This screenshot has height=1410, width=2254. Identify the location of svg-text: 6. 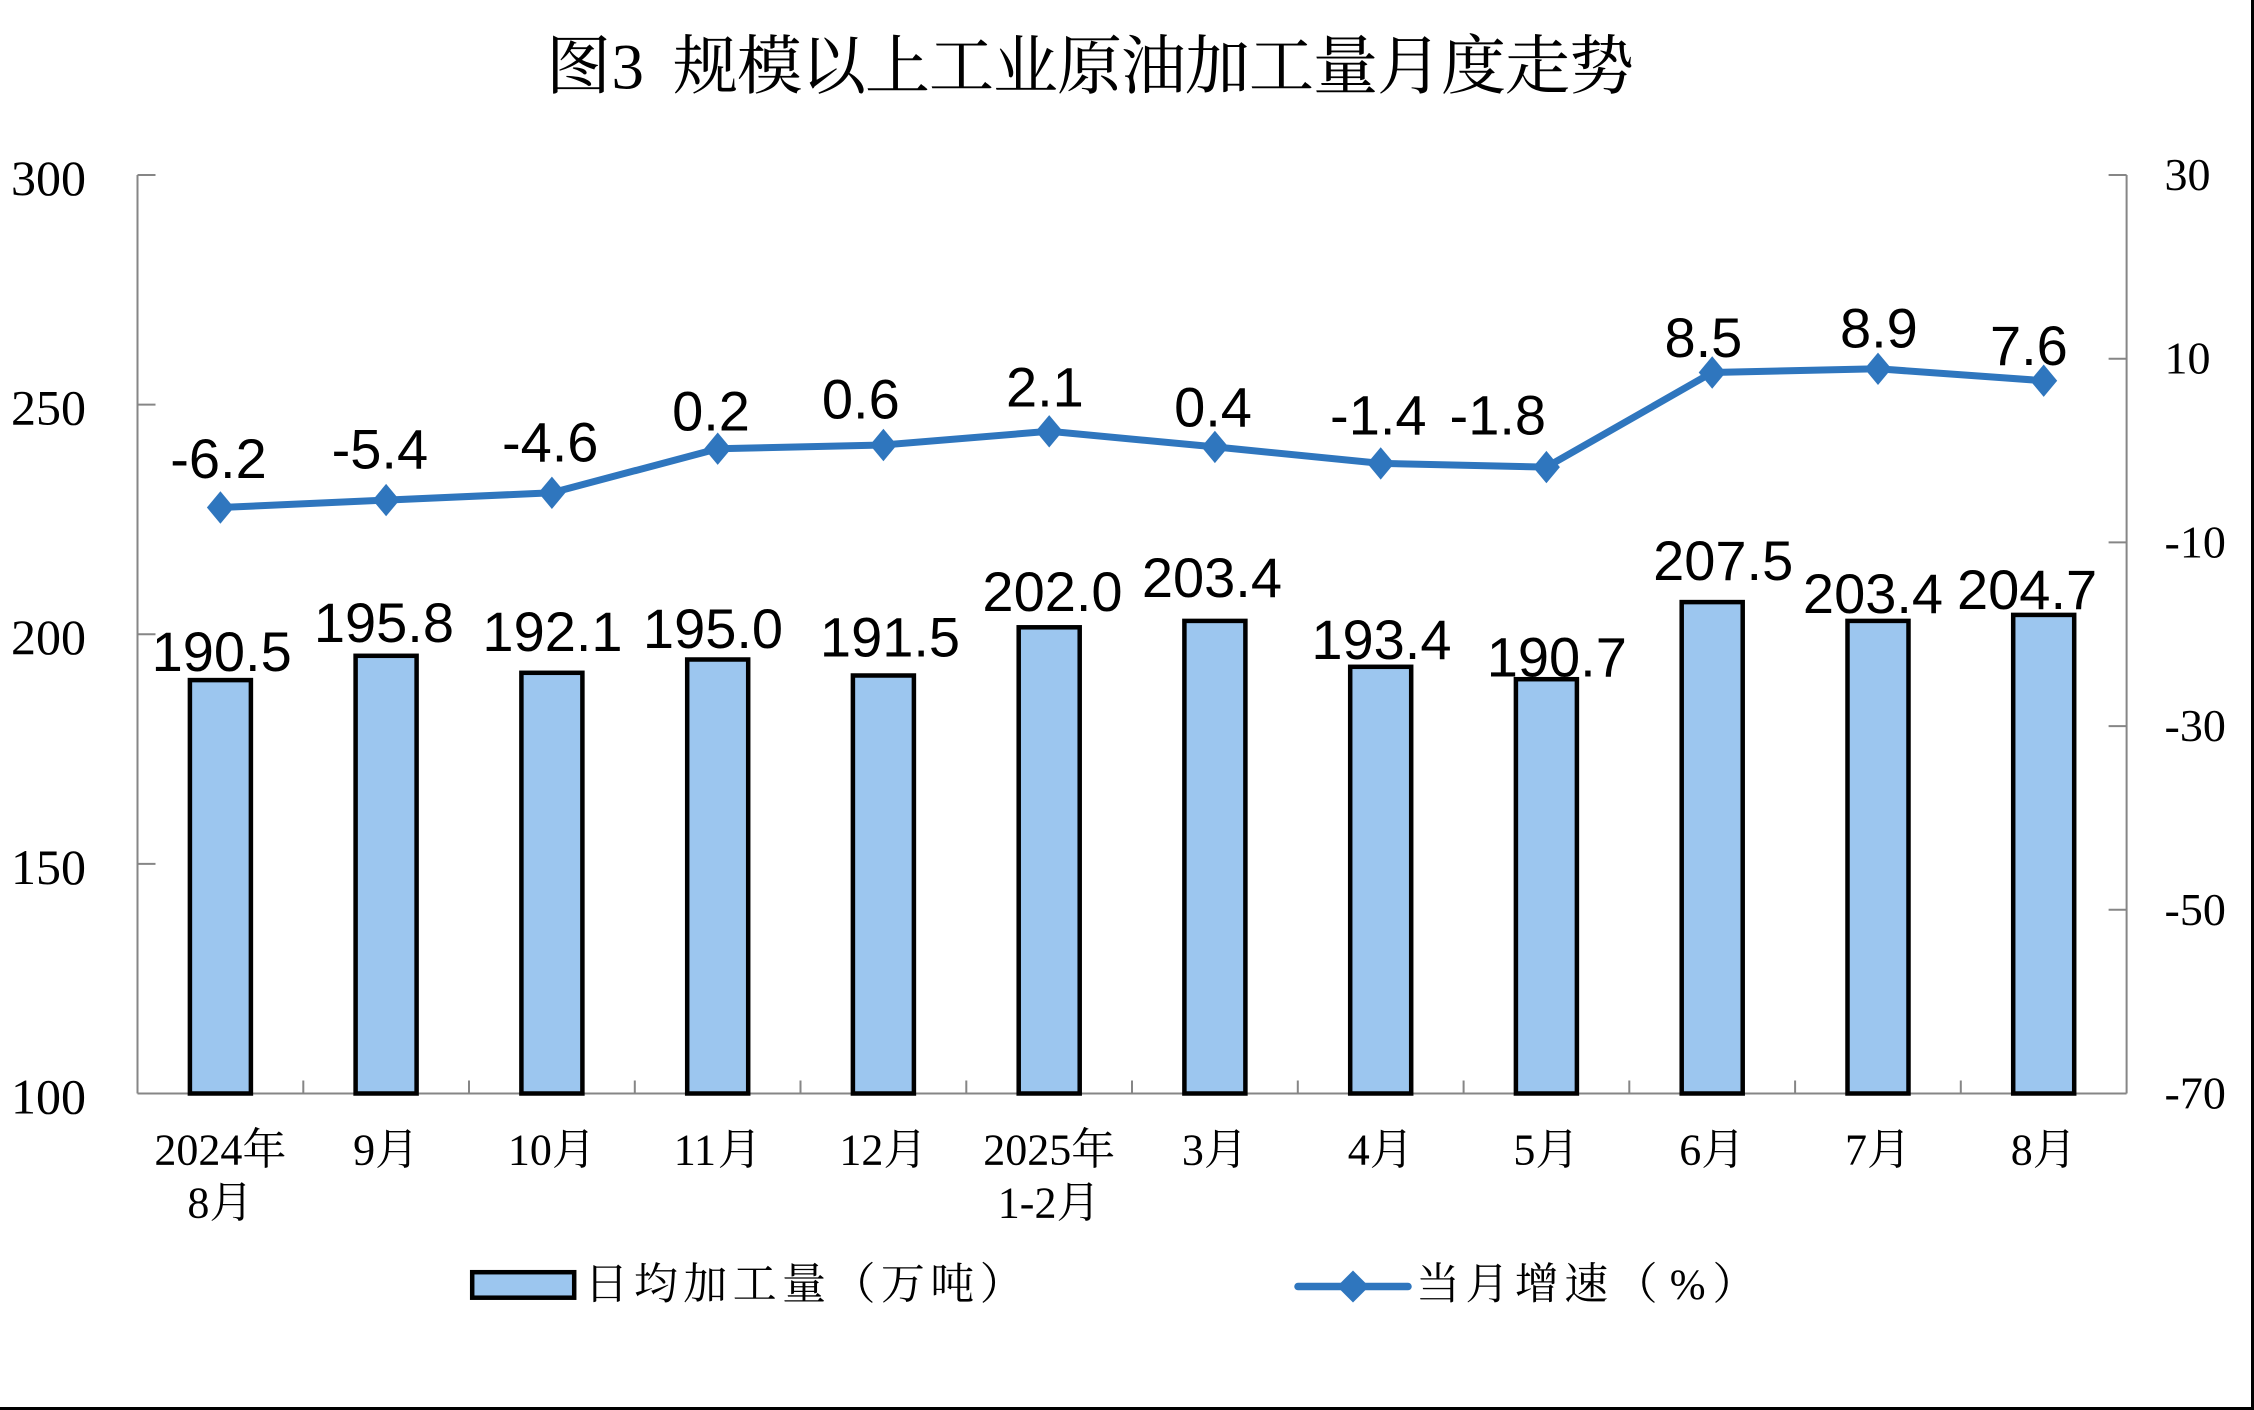
(1690, 1150).